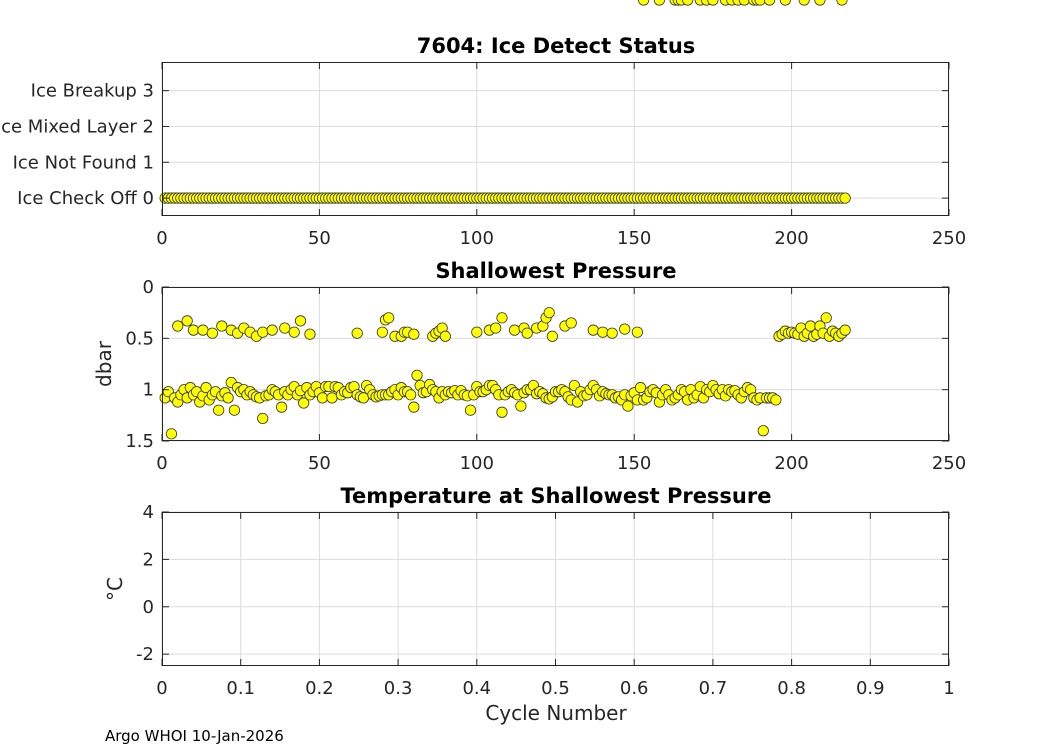 The height and width of the screenshot is (750, 1050). What do you see at coordinates (115, 589) in the screenshot?
I see `y-axis-label: °C` at bounding box center [115, 589].